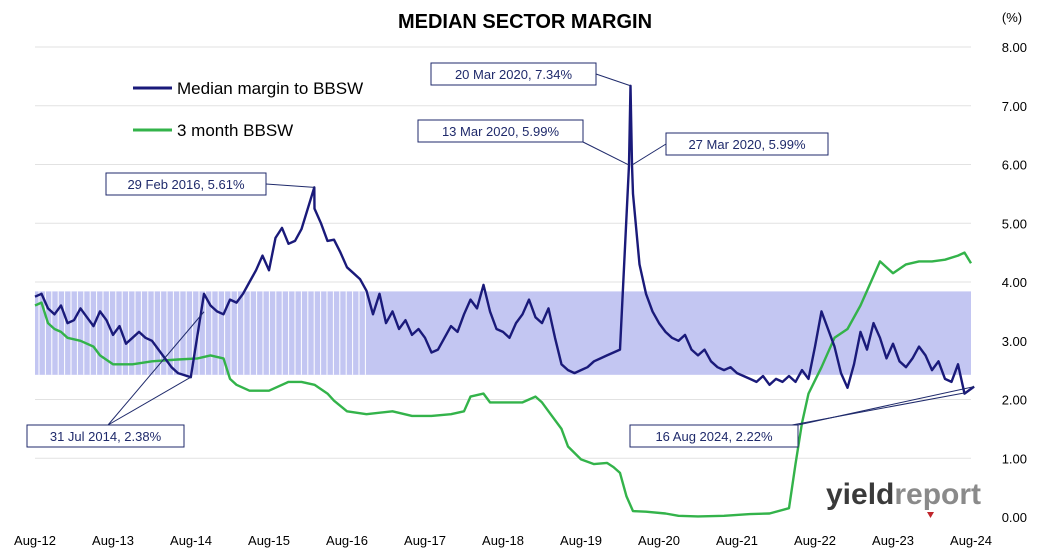  Describe the element at coordinates (191, 540) in the screenshot. I see `x-tick-label: Aug-14` at that location.